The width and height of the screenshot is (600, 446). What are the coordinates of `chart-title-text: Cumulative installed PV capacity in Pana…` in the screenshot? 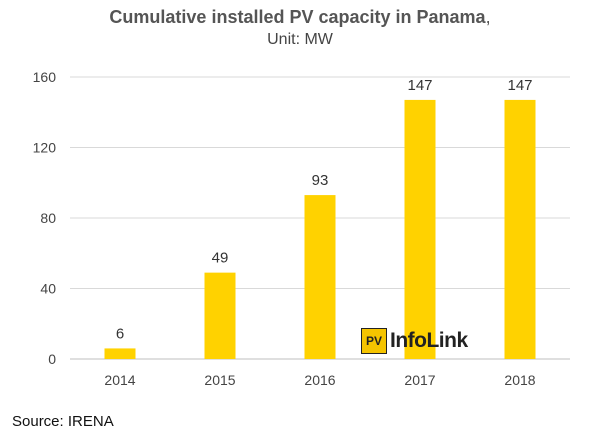 It's located at (297, 17).